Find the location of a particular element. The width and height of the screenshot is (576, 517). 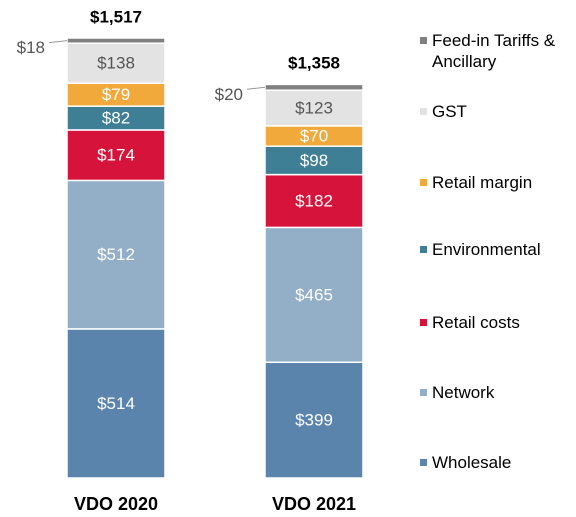

value-label: $174 is located at coordinates (116, 155).